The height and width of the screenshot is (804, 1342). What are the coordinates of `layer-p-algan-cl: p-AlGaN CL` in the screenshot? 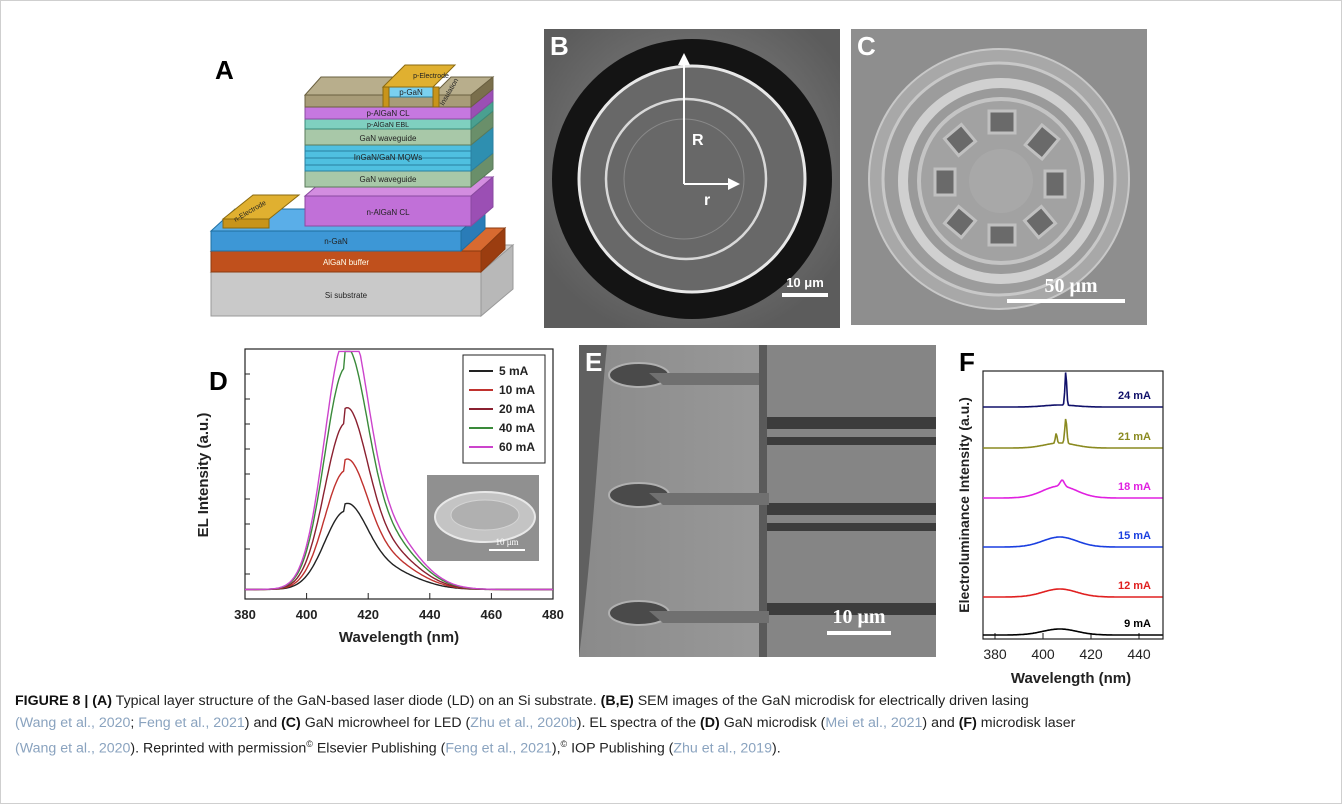 It's located at (399, 104).